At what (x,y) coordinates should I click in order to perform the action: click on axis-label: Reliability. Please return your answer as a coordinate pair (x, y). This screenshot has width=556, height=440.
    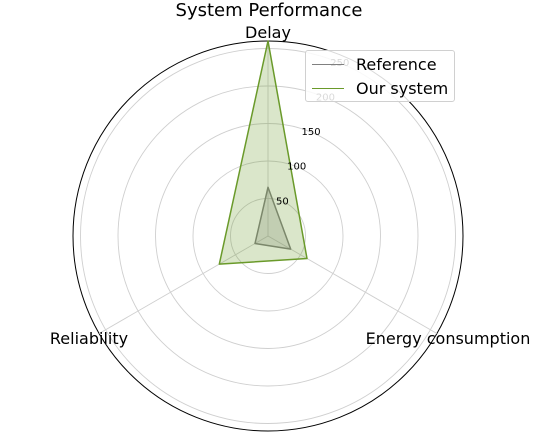
    Looking at the image, I should click on (89, 338).